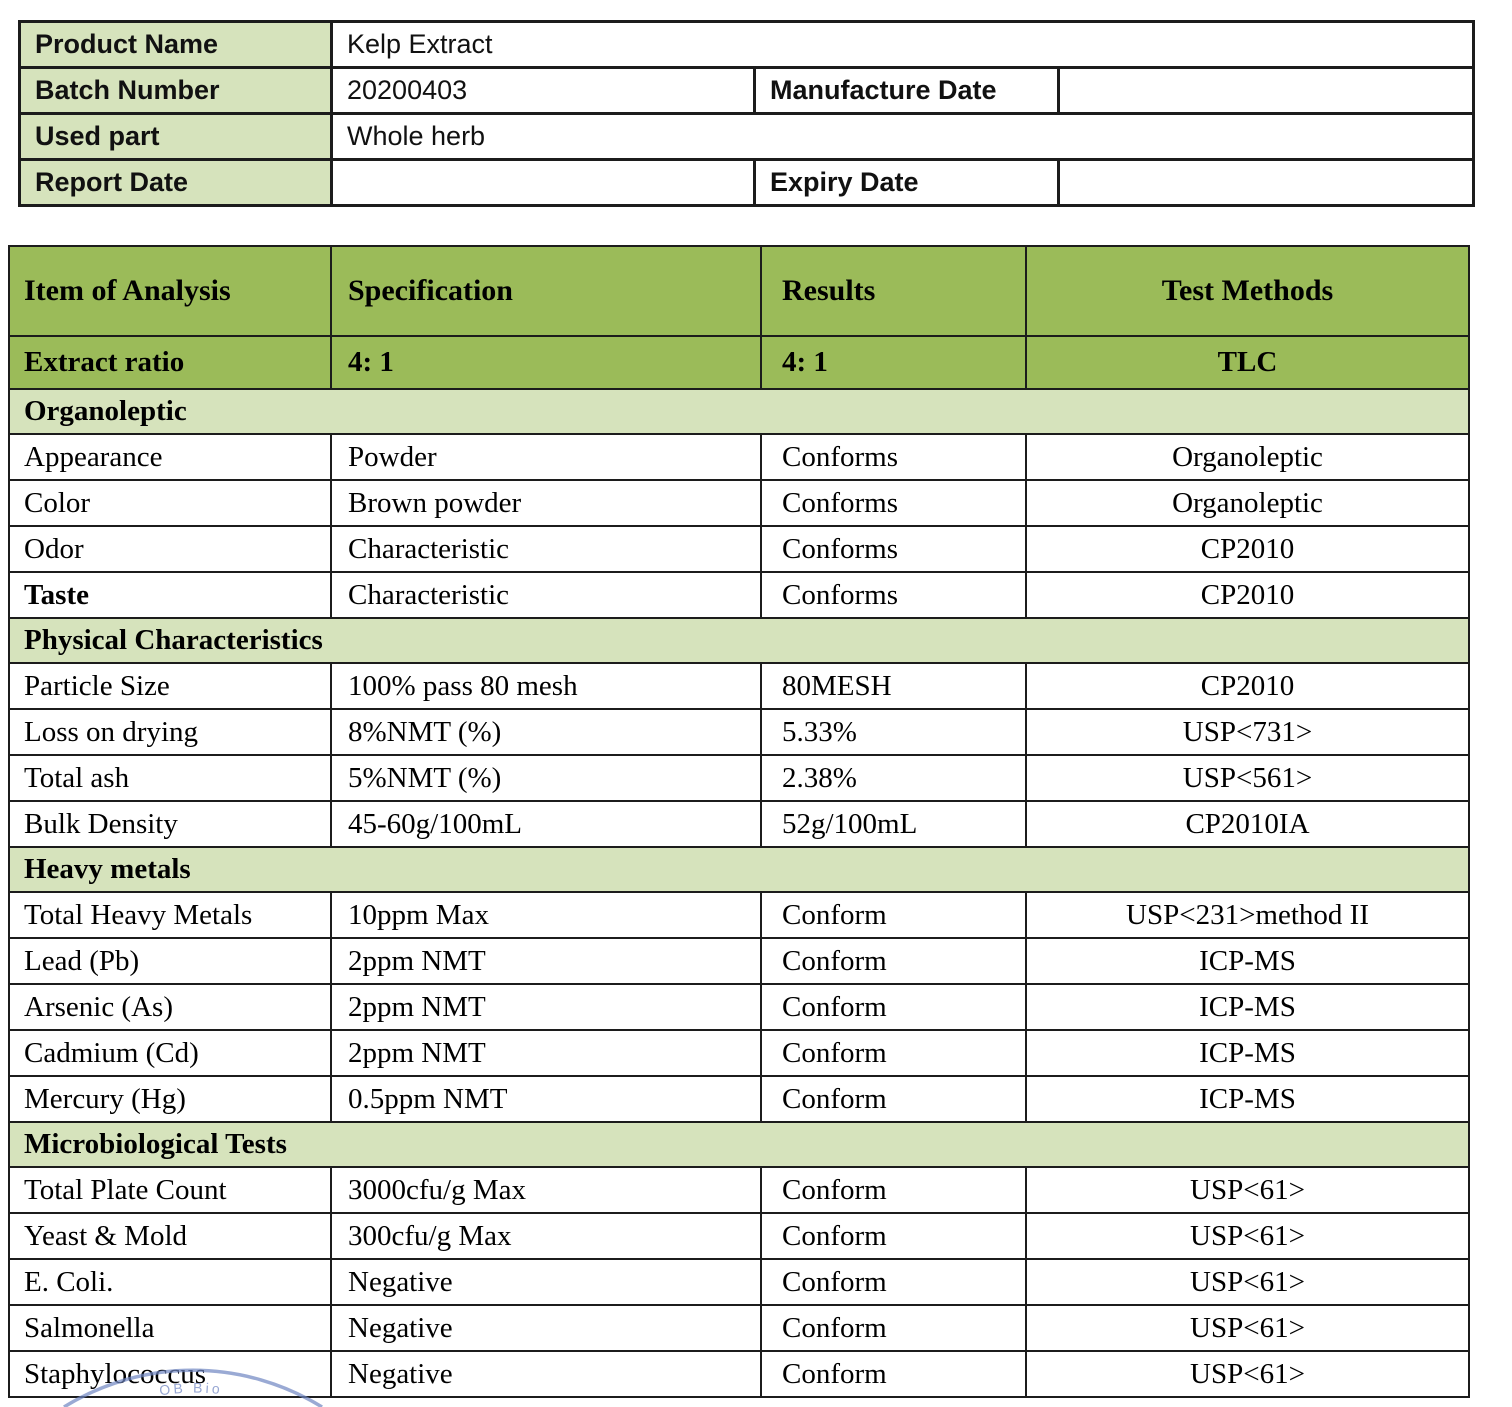 The width and height of the screenshot is (1512, 1407). I want to click on cell-results: 4: 1, so click(893, 362).